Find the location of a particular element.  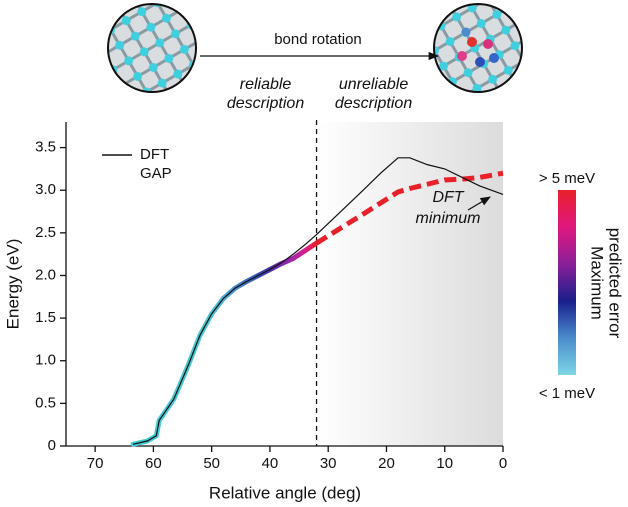

y-tick-label: 0.5 is located at coordinates (45, 402).